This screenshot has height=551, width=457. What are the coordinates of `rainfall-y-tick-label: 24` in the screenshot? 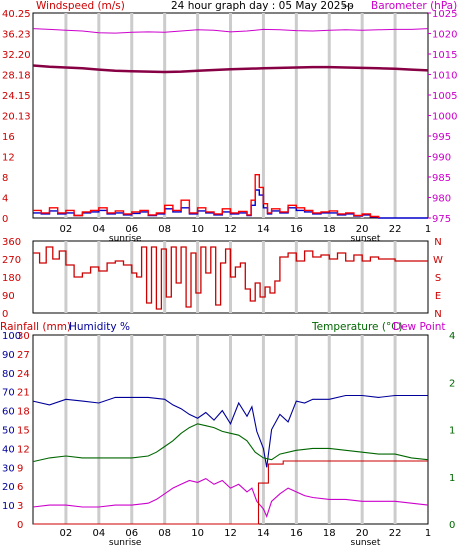 It's located at (23, 374).